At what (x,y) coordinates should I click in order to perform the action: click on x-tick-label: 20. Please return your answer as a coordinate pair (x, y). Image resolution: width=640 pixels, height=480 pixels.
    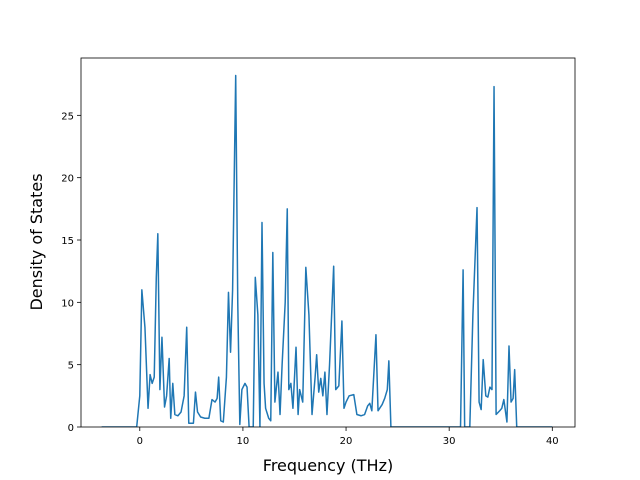
    Looking at the image, I should click on (346, 441).